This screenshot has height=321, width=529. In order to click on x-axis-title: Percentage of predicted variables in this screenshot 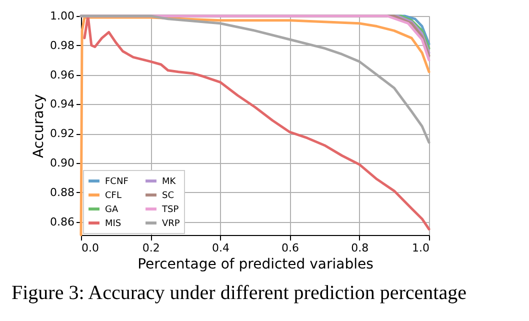, I will do `click(256, 264)`.